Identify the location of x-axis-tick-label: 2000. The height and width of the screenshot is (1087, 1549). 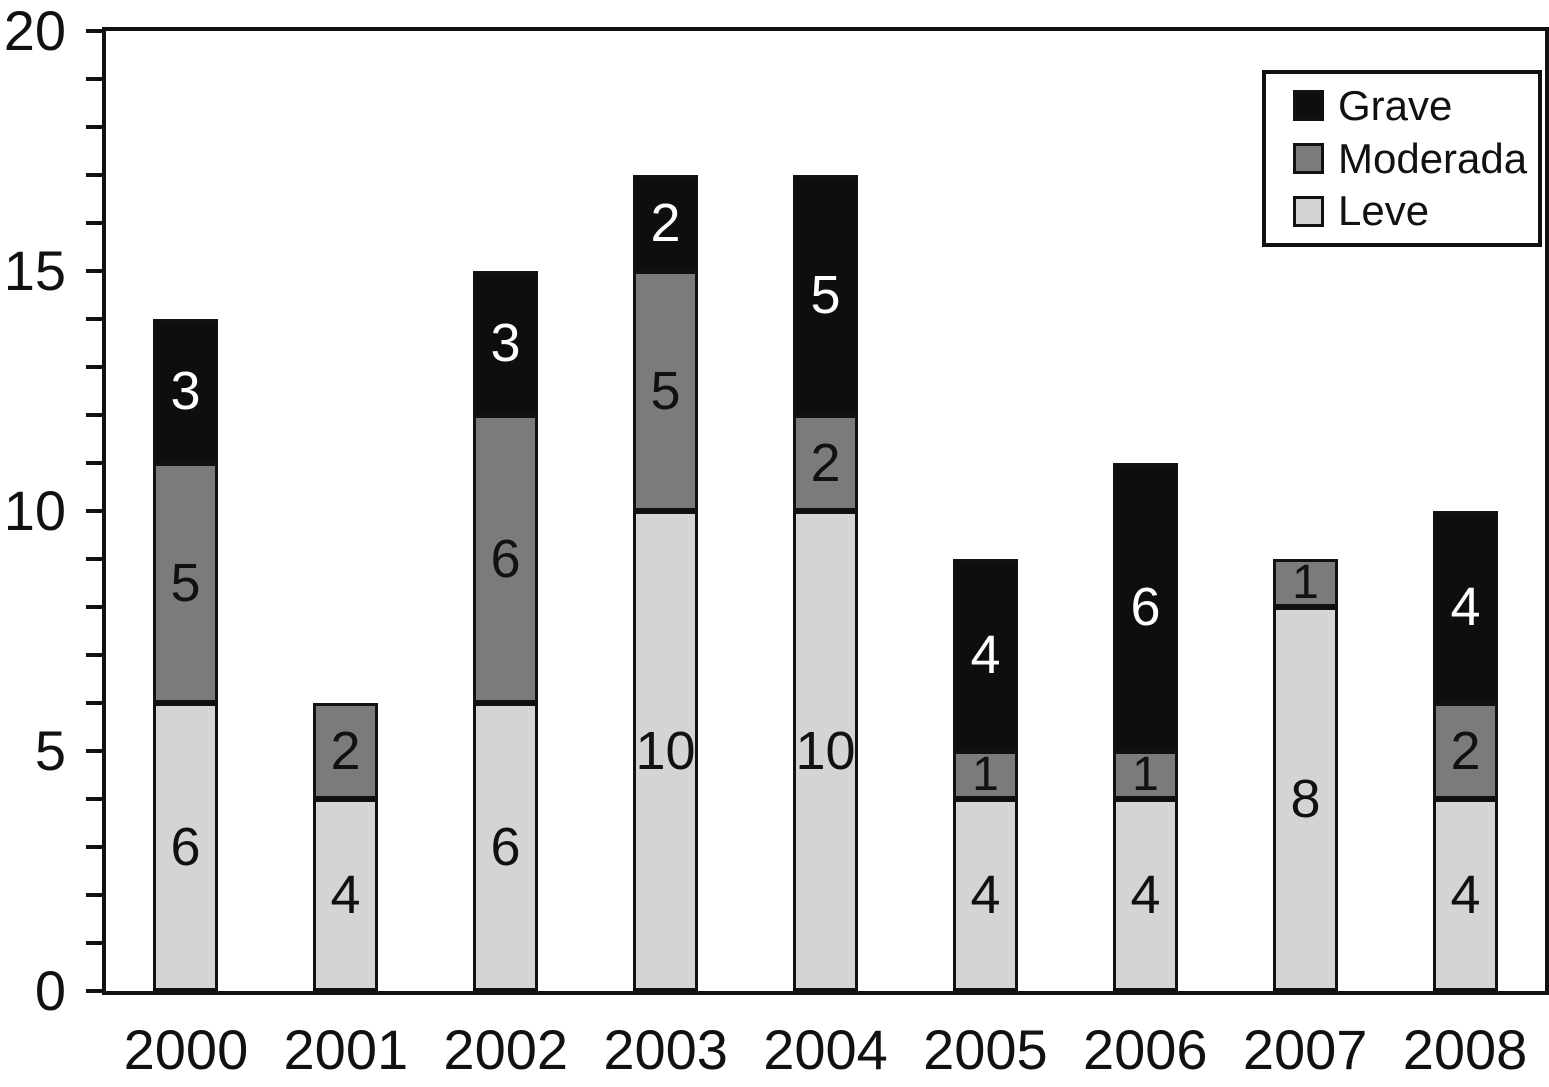
(186, 1049).